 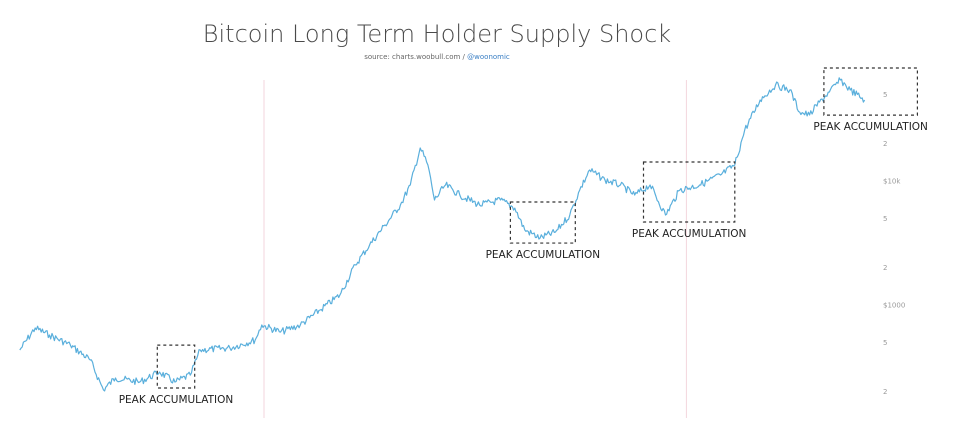 I want to click on y-axis-ticks: 5 2 $10k 5 2 $1000 5 2, so click(x=894, y=243).